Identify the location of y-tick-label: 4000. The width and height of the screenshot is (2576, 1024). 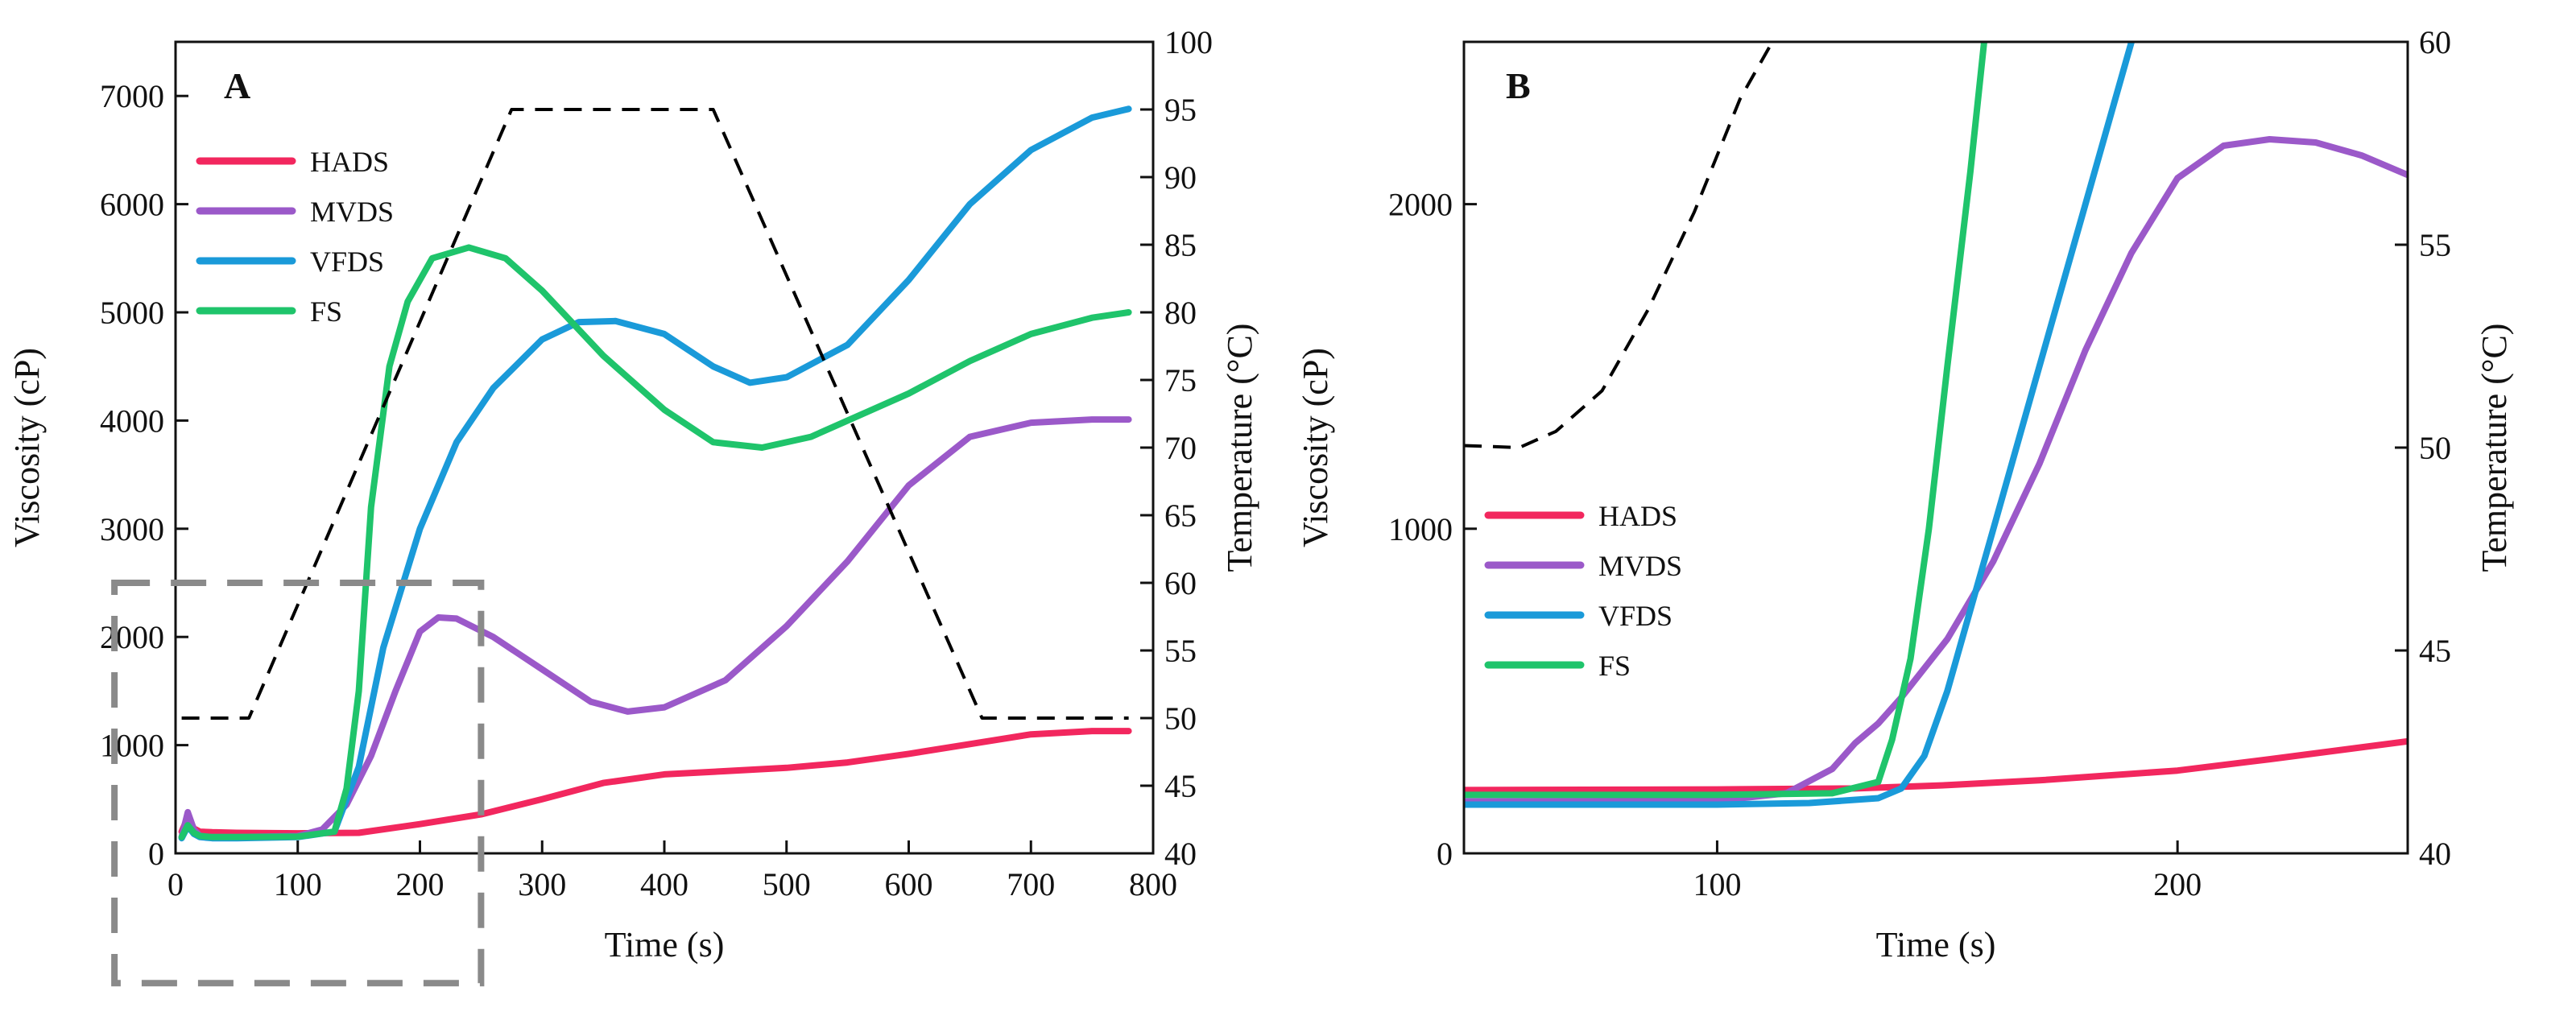
(132, 421).